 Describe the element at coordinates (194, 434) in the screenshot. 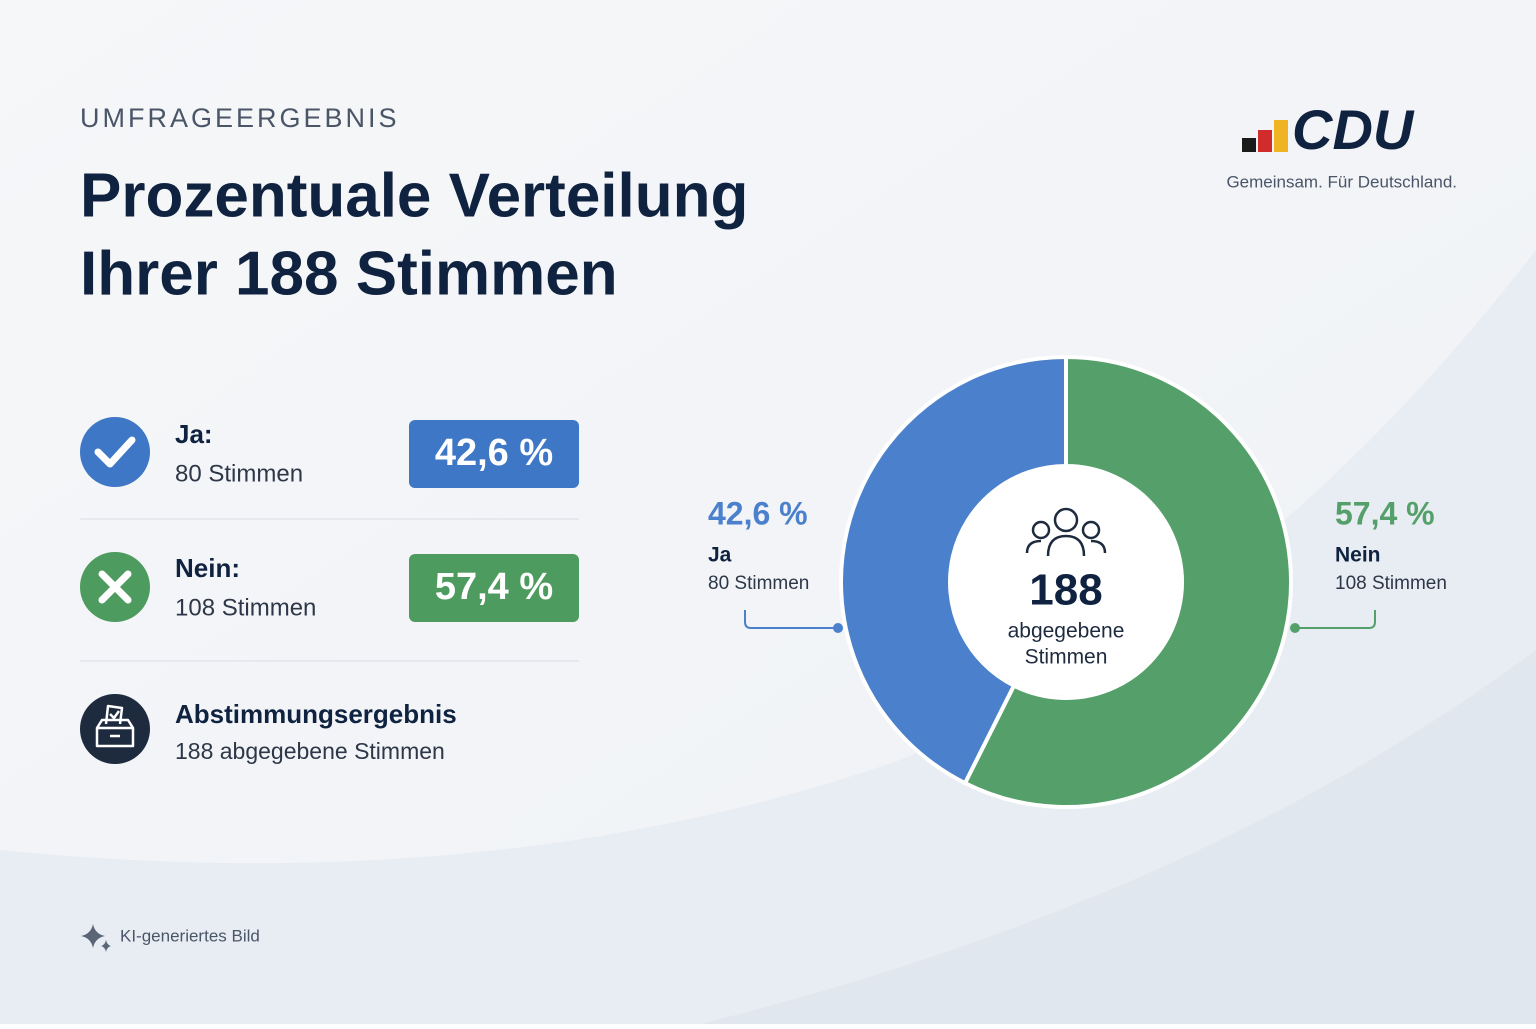

I see `row-label: Ja:` at that location.